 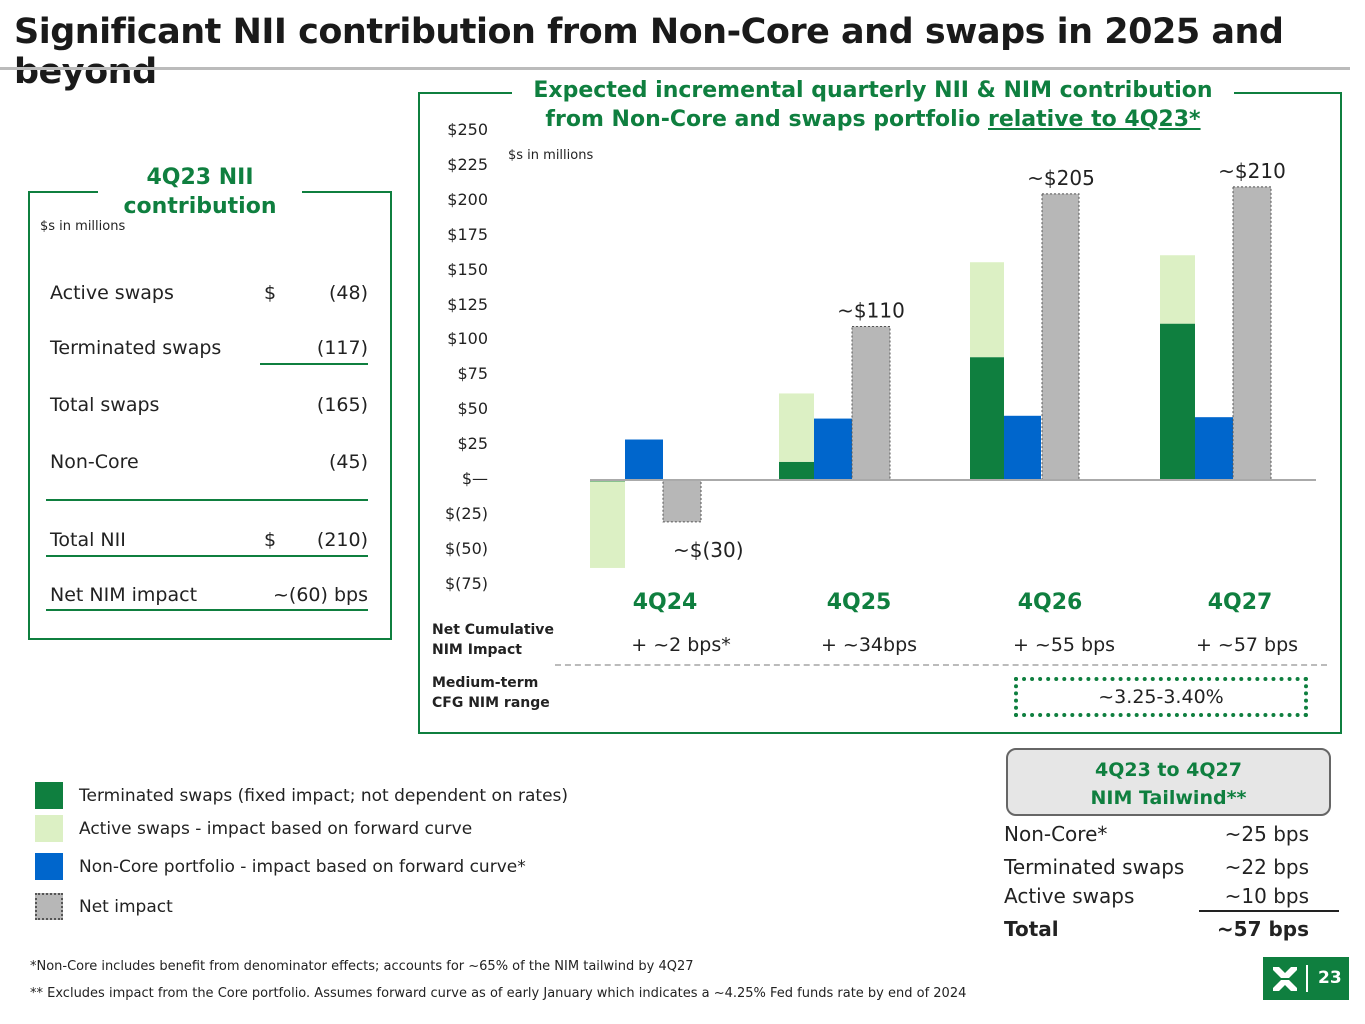 I want to click on nii-row: Active swaps $ (48), so click(x=209, y=293).